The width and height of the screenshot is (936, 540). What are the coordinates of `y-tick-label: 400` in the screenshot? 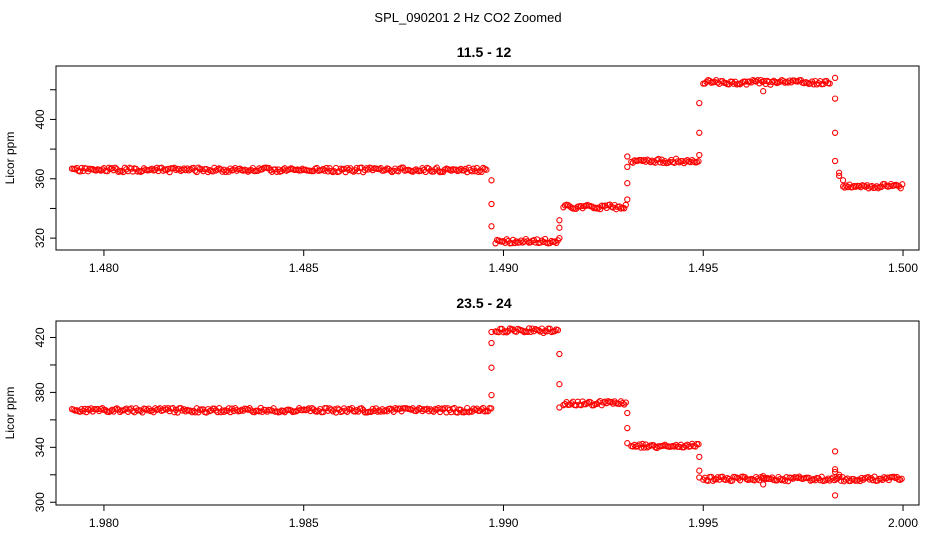 It's located at (40, 119).